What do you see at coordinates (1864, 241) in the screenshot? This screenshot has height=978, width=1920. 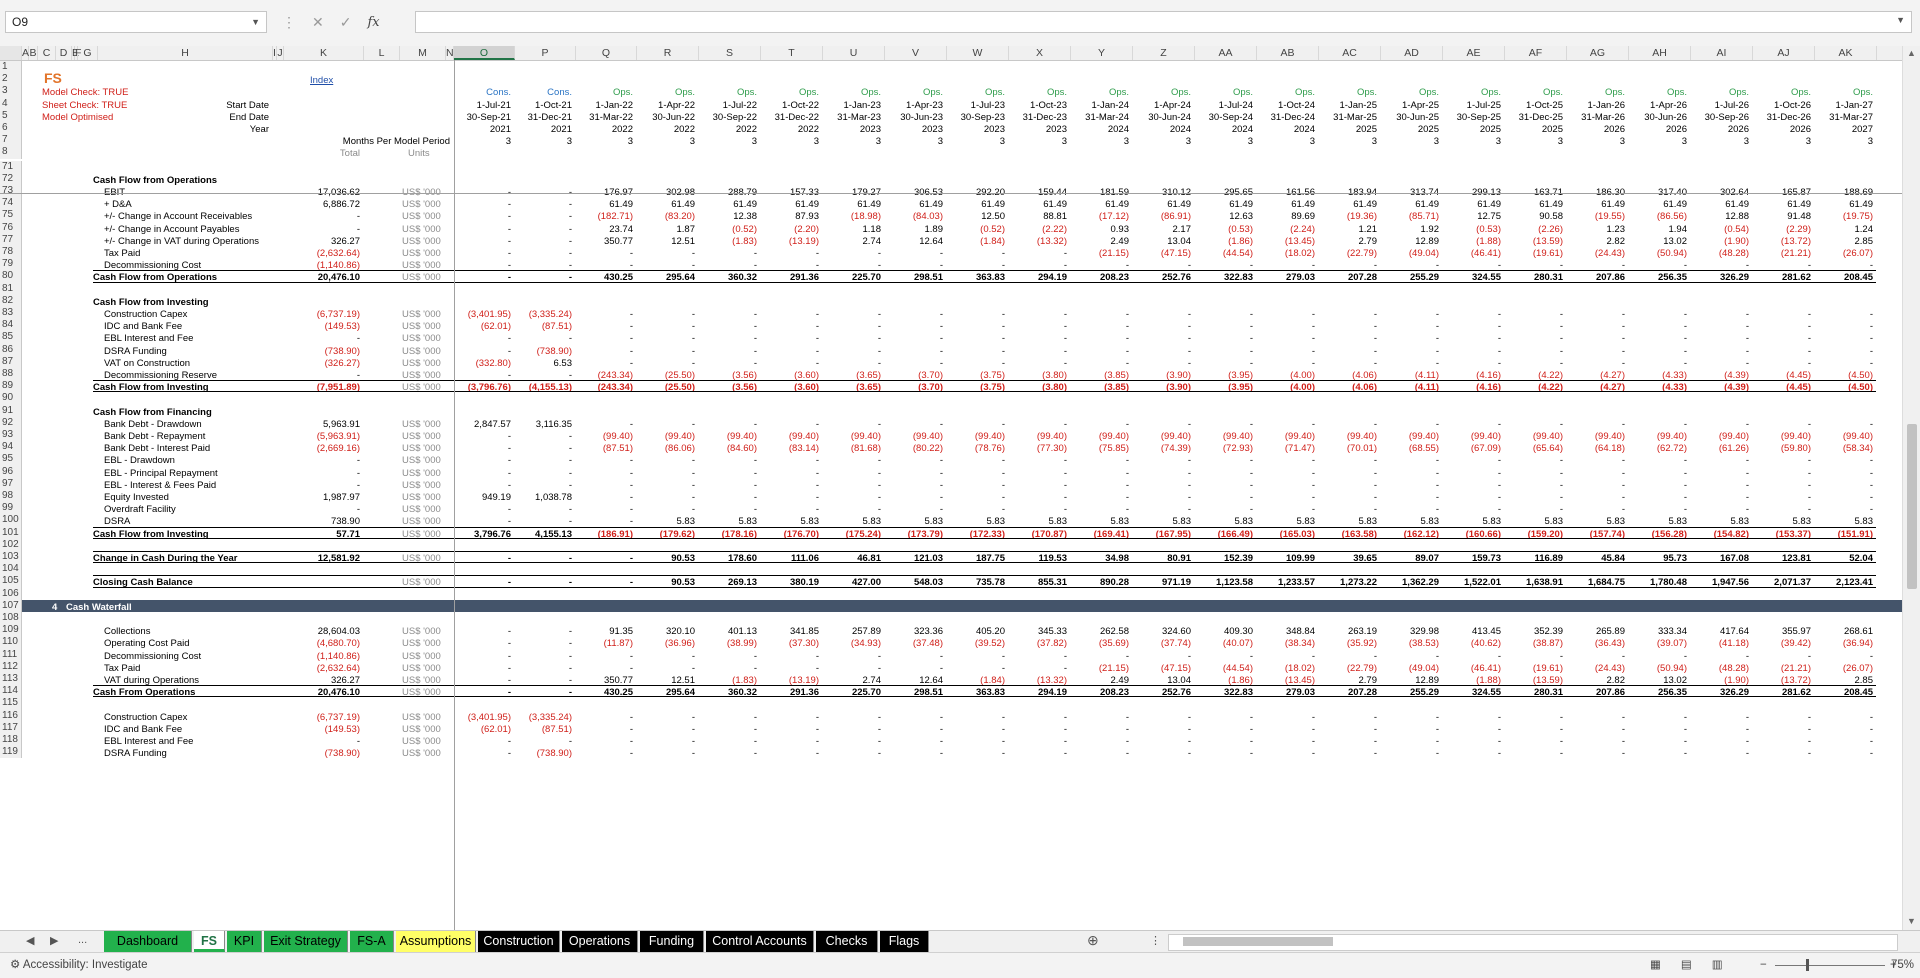 I see `value-cell: 2.85` at bounding box center [1864, 241].